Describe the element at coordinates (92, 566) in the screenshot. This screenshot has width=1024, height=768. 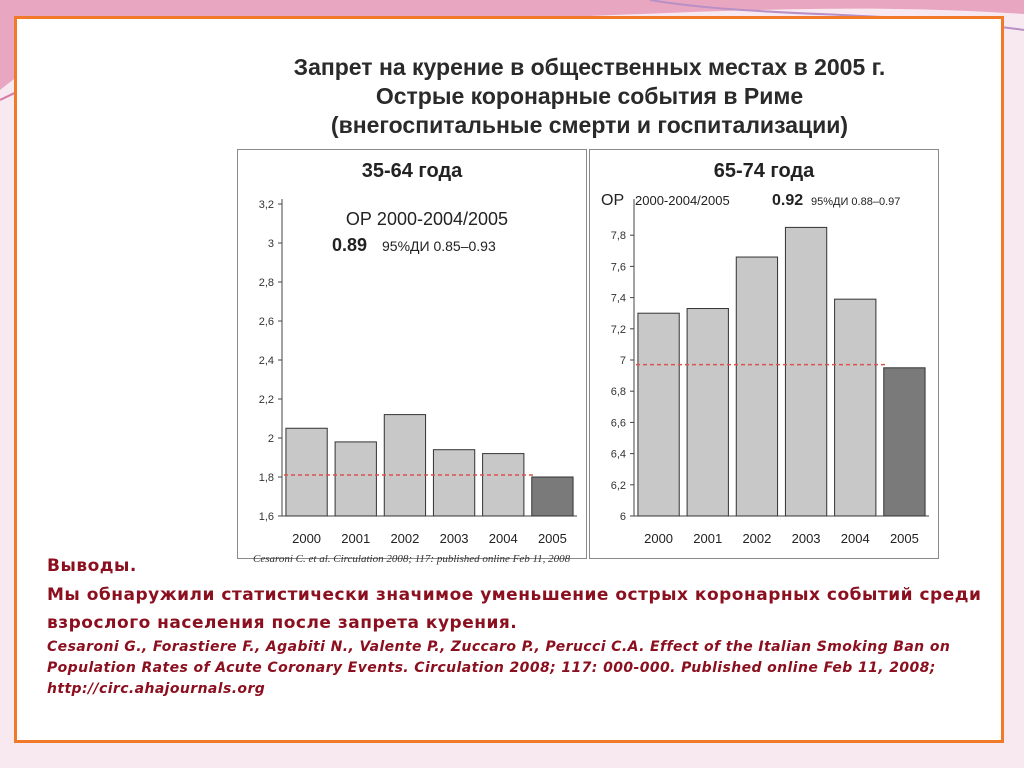
I see `conclusions-heading: Выводы.` at that location.